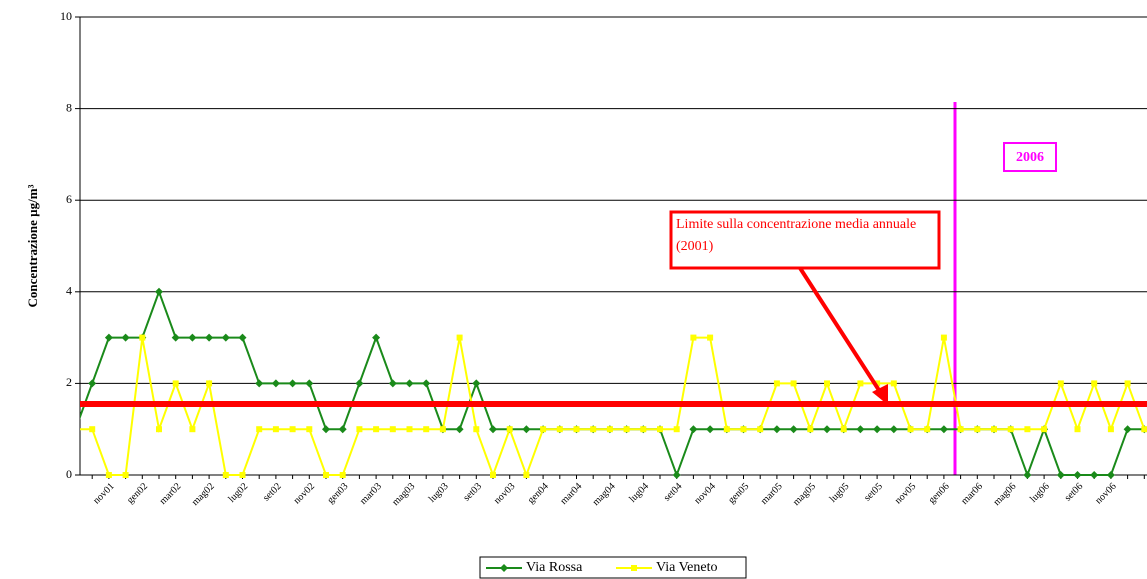  I want to click on arrow-head, so click(880, 394).